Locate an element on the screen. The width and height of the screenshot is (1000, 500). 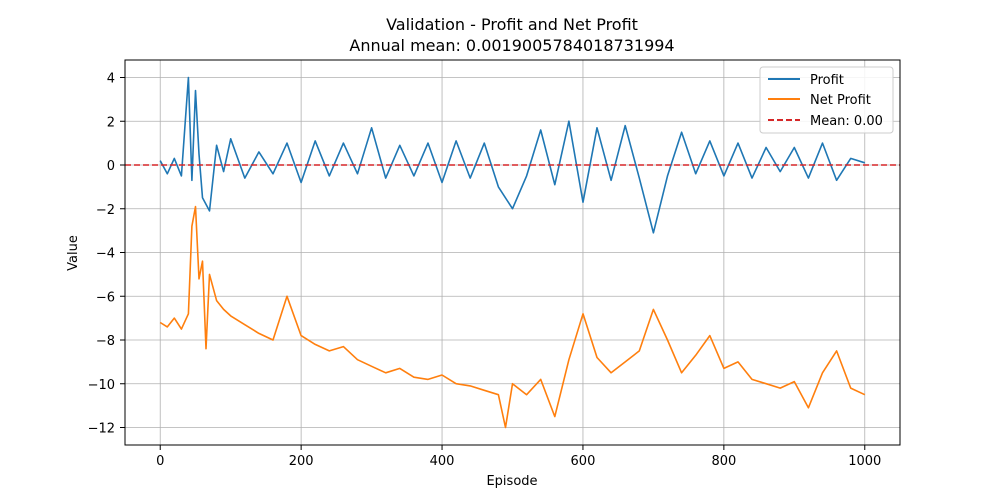
legend: Profit Net Profit Mean: 0.00 is located at coordinates (826, 100).